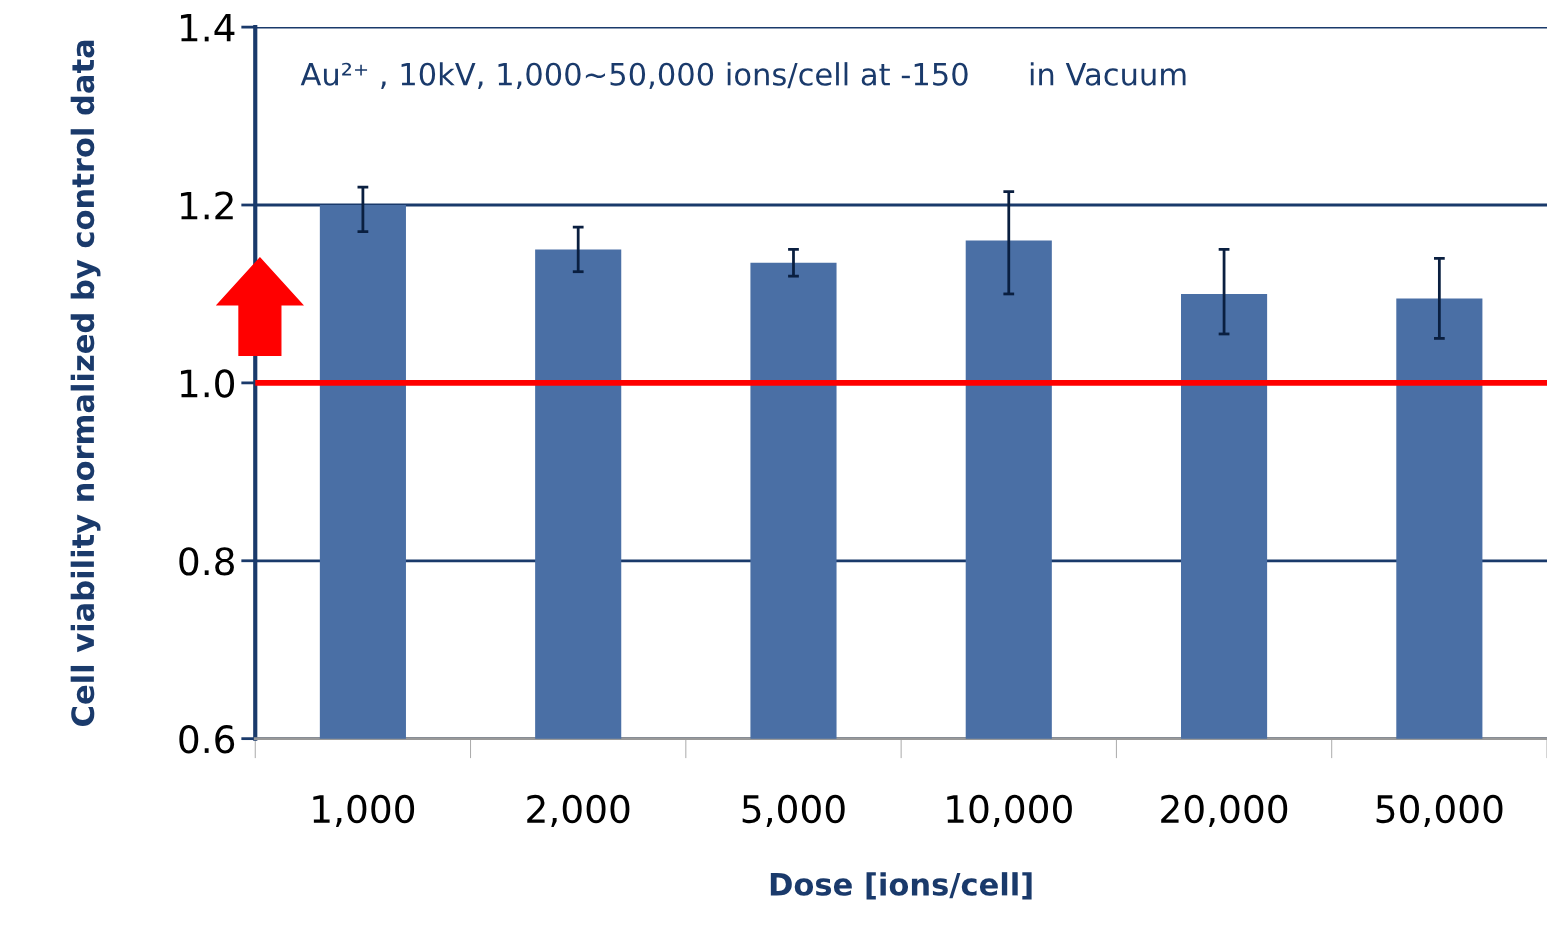 Image resolution: width=1547 pixels, height=935 pixels. Describe the element at coordinates (1224, 811) in the screenshot. I see `x-tick-label: 20,000` at that location.